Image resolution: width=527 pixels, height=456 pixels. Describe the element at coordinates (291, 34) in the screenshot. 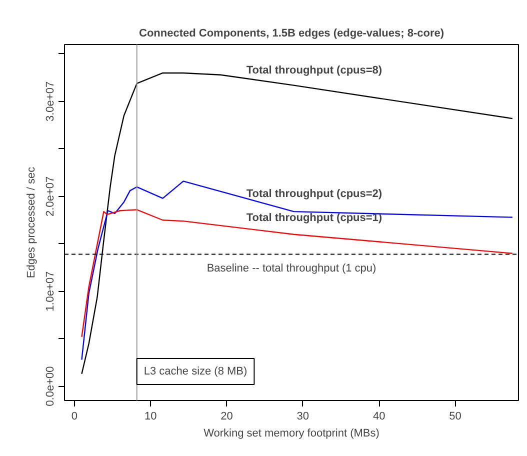

I see `chart-title: Connected Components, 1.5B edges (edge-values; 8-core)` at that location.